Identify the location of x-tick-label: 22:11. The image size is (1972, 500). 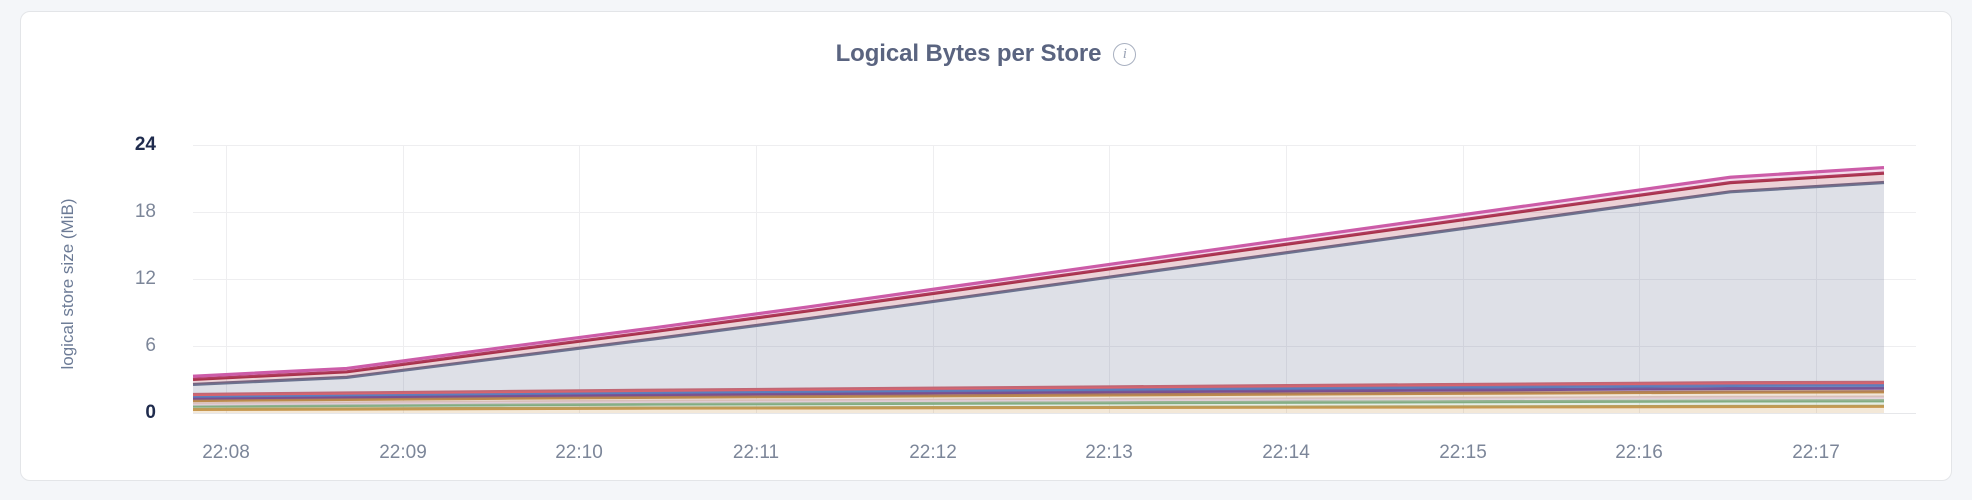
(756, 452).